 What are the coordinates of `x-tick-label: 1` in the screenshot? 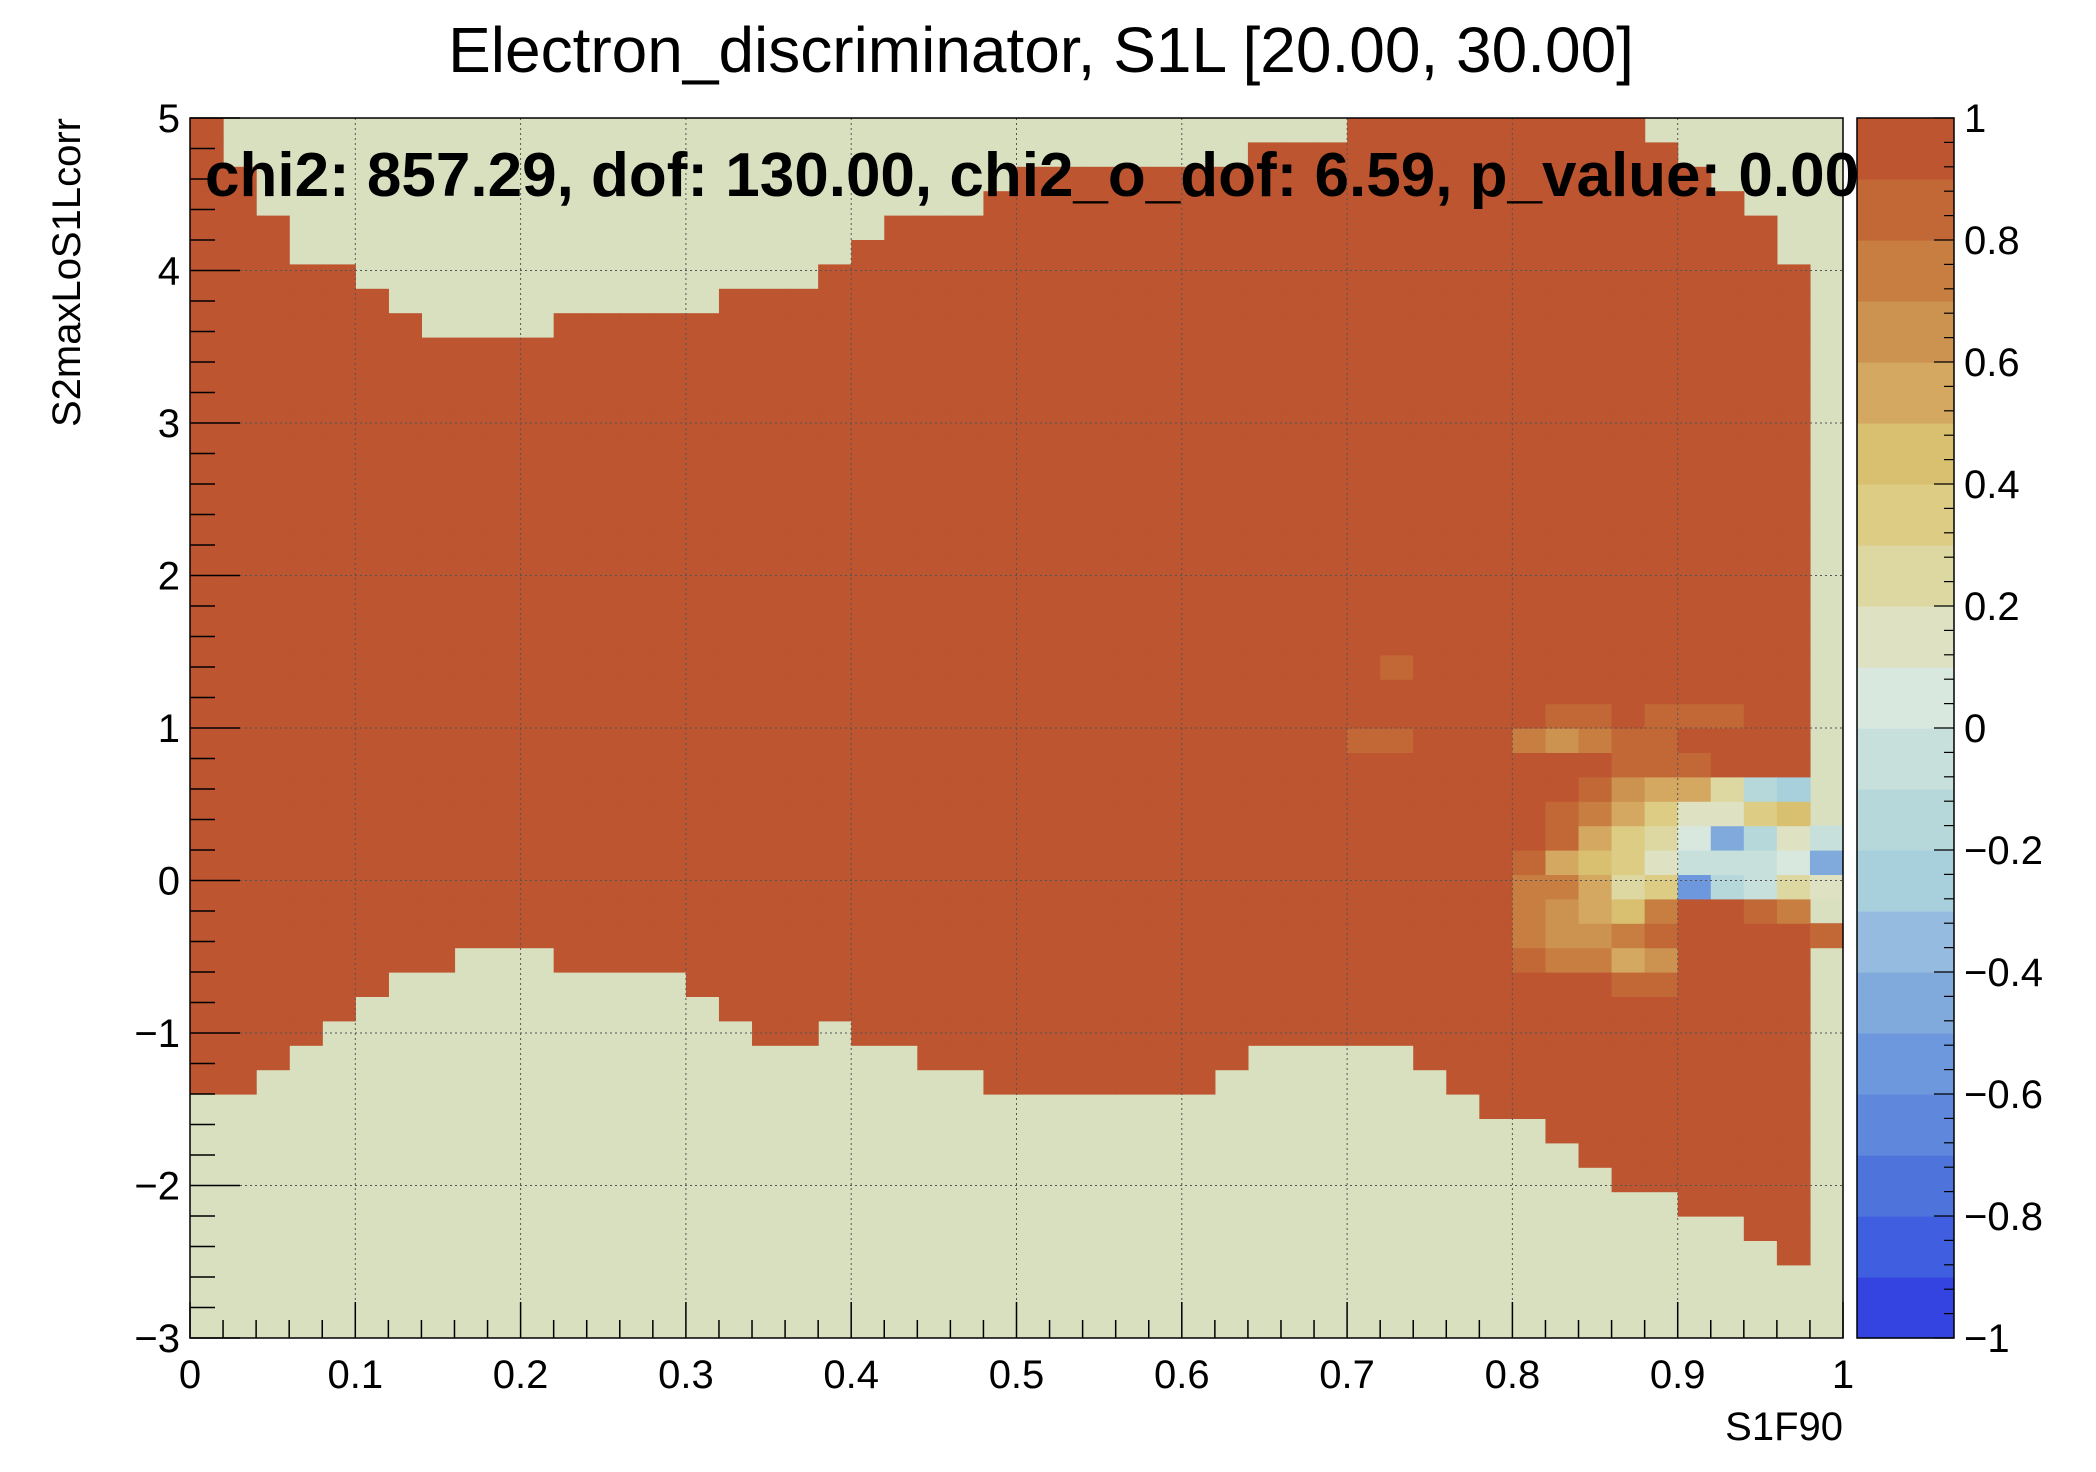 It's located at (1843, 1375).